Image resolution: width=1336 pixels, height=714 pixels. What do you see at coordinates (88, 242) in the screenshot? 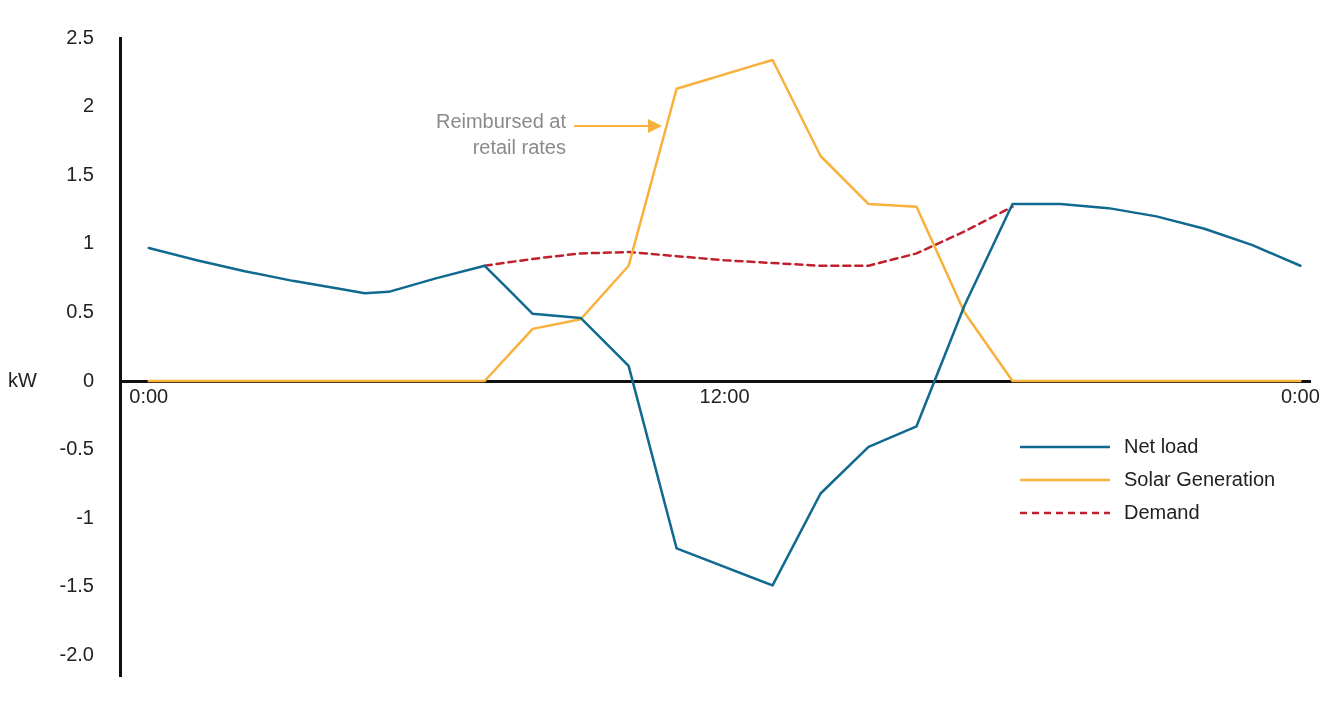
I see `y-tick-label: 1` at bounding box center [88, 242].